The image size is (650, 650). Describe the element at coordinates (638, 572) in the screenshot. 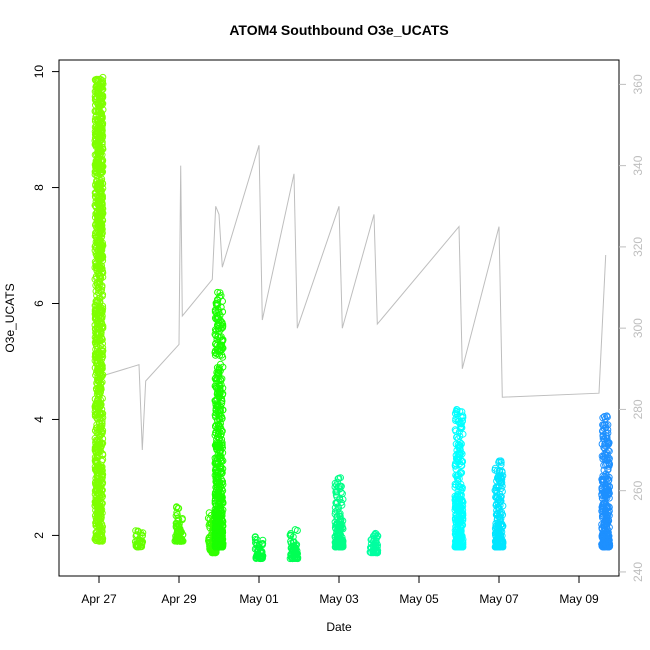

I see `y-right-tick-label: 240` at that location.